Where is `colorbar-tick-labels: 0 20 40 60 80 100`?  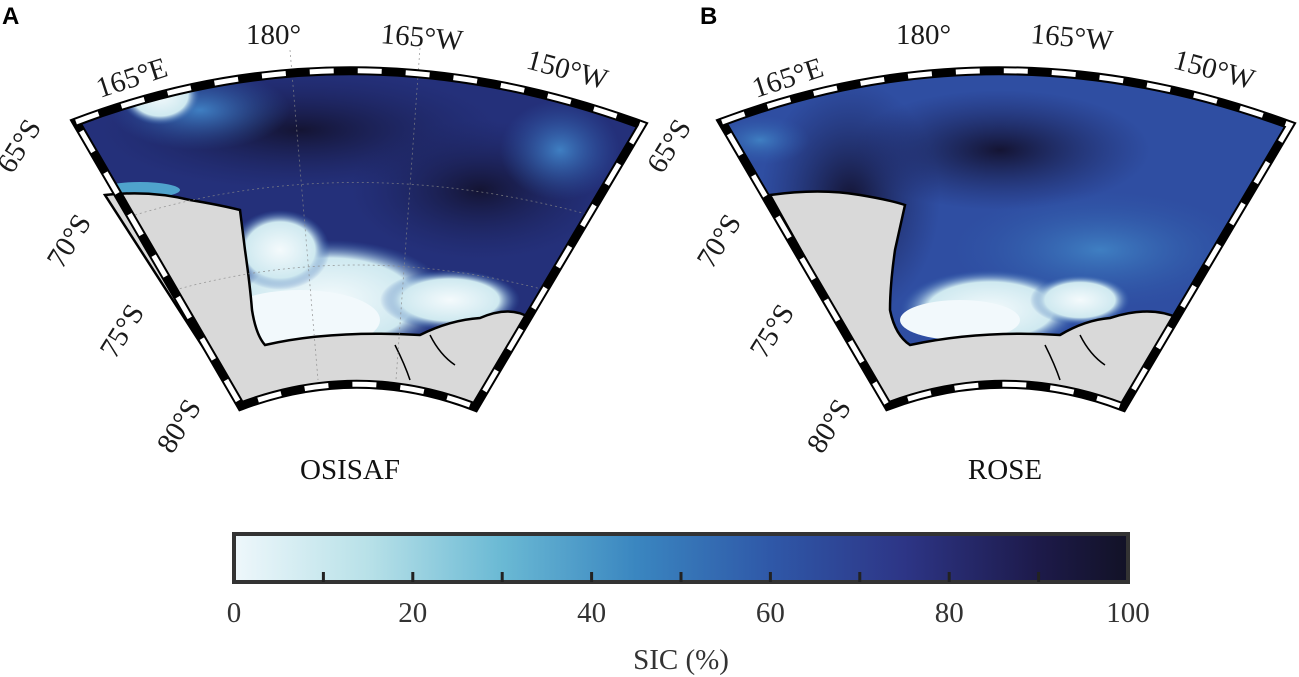
colorbar-tick-labels: 0 20 40 60 80 100 is located at coordinates (688, 613).